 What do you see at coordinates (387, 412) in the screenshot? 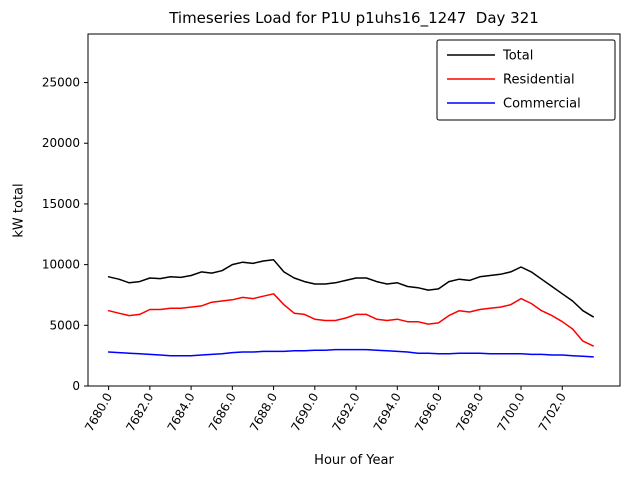
I see `x-tick-label: 7694.0` at bounding box center [387, 412].